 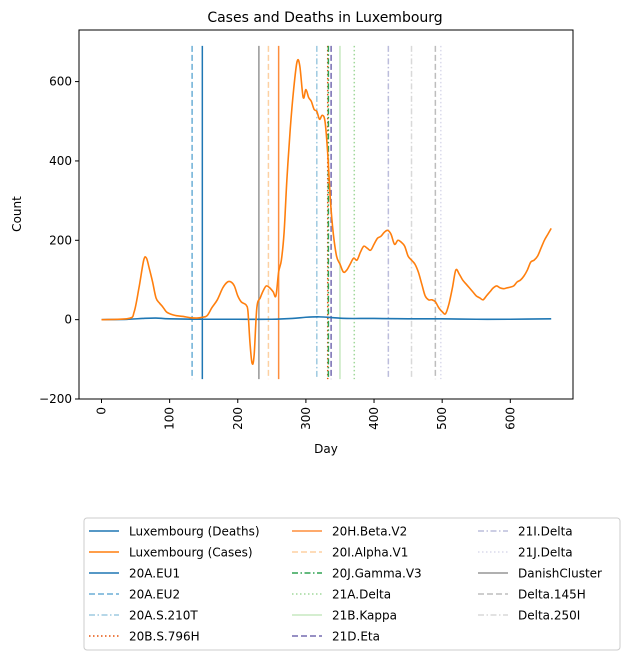 I want to click on x-tick-label: 100, so click(x=170, y=418).